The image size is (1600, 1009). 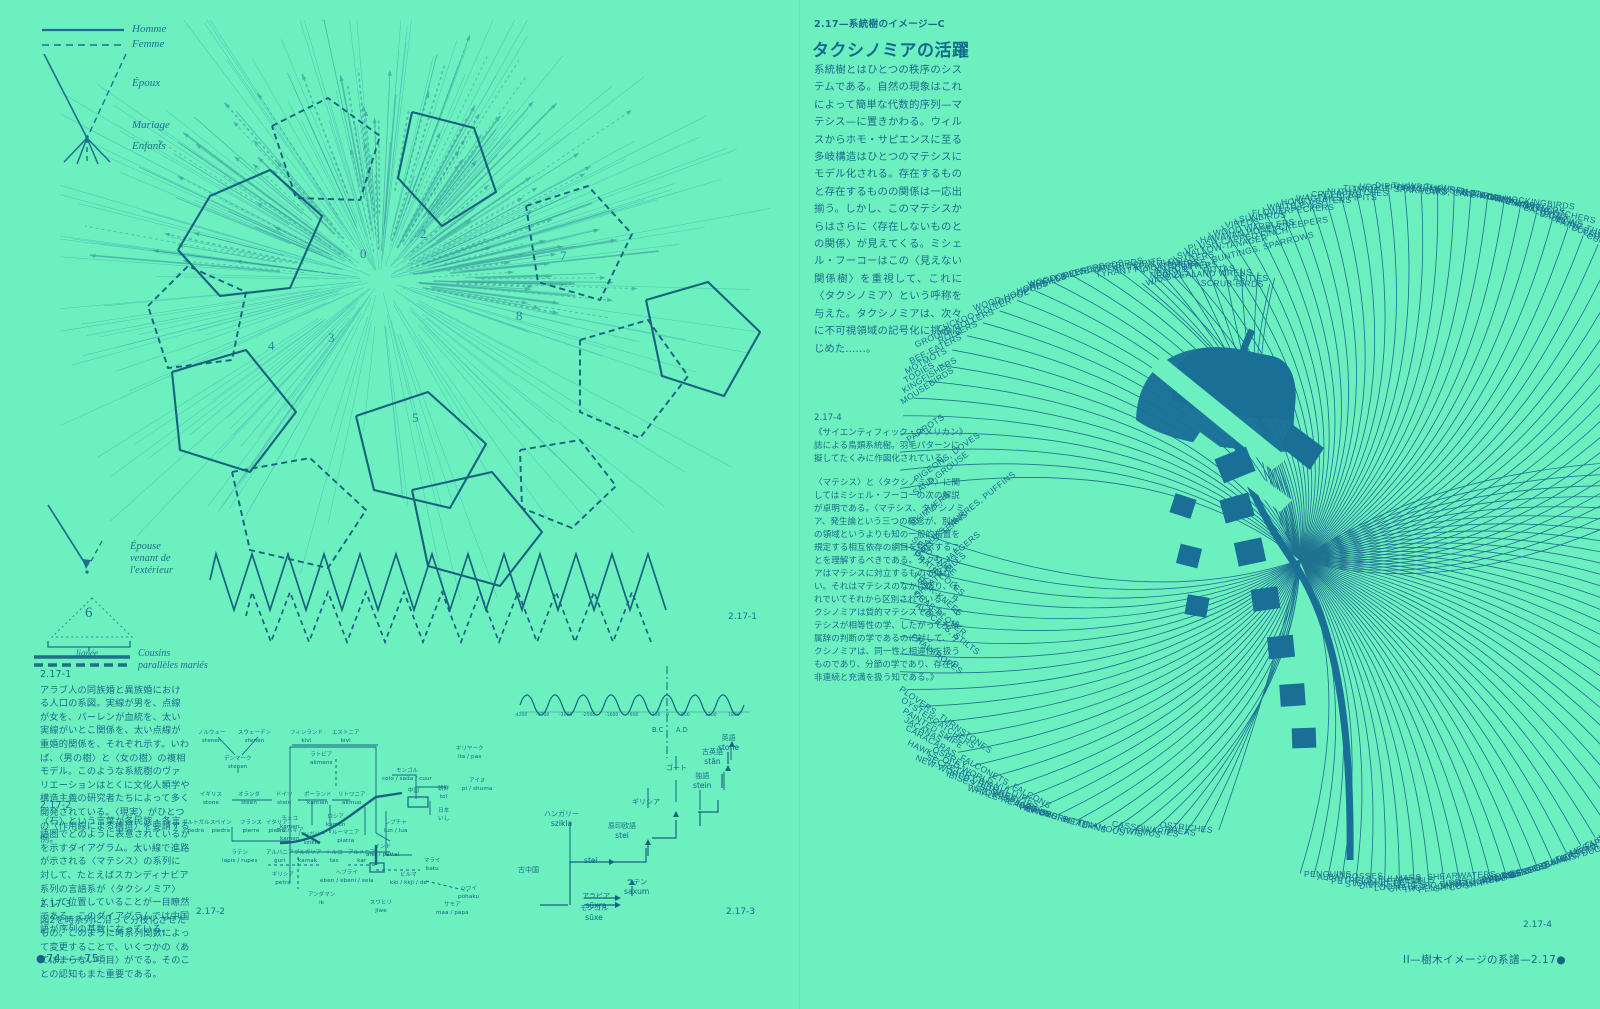 I want to click on lang-node-23-rm: tas, so click(x=334, y=861).